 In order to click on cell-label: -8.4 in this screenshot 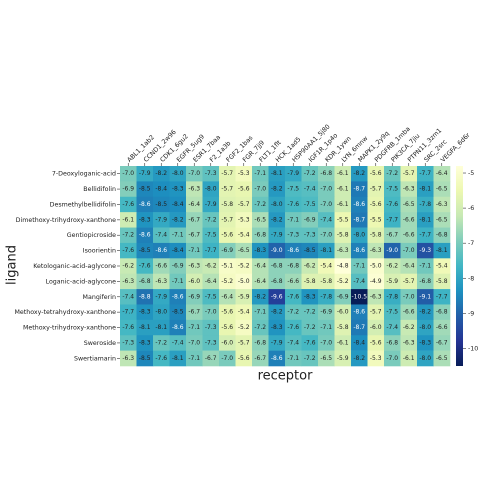, I will do `click(359, 342)`.